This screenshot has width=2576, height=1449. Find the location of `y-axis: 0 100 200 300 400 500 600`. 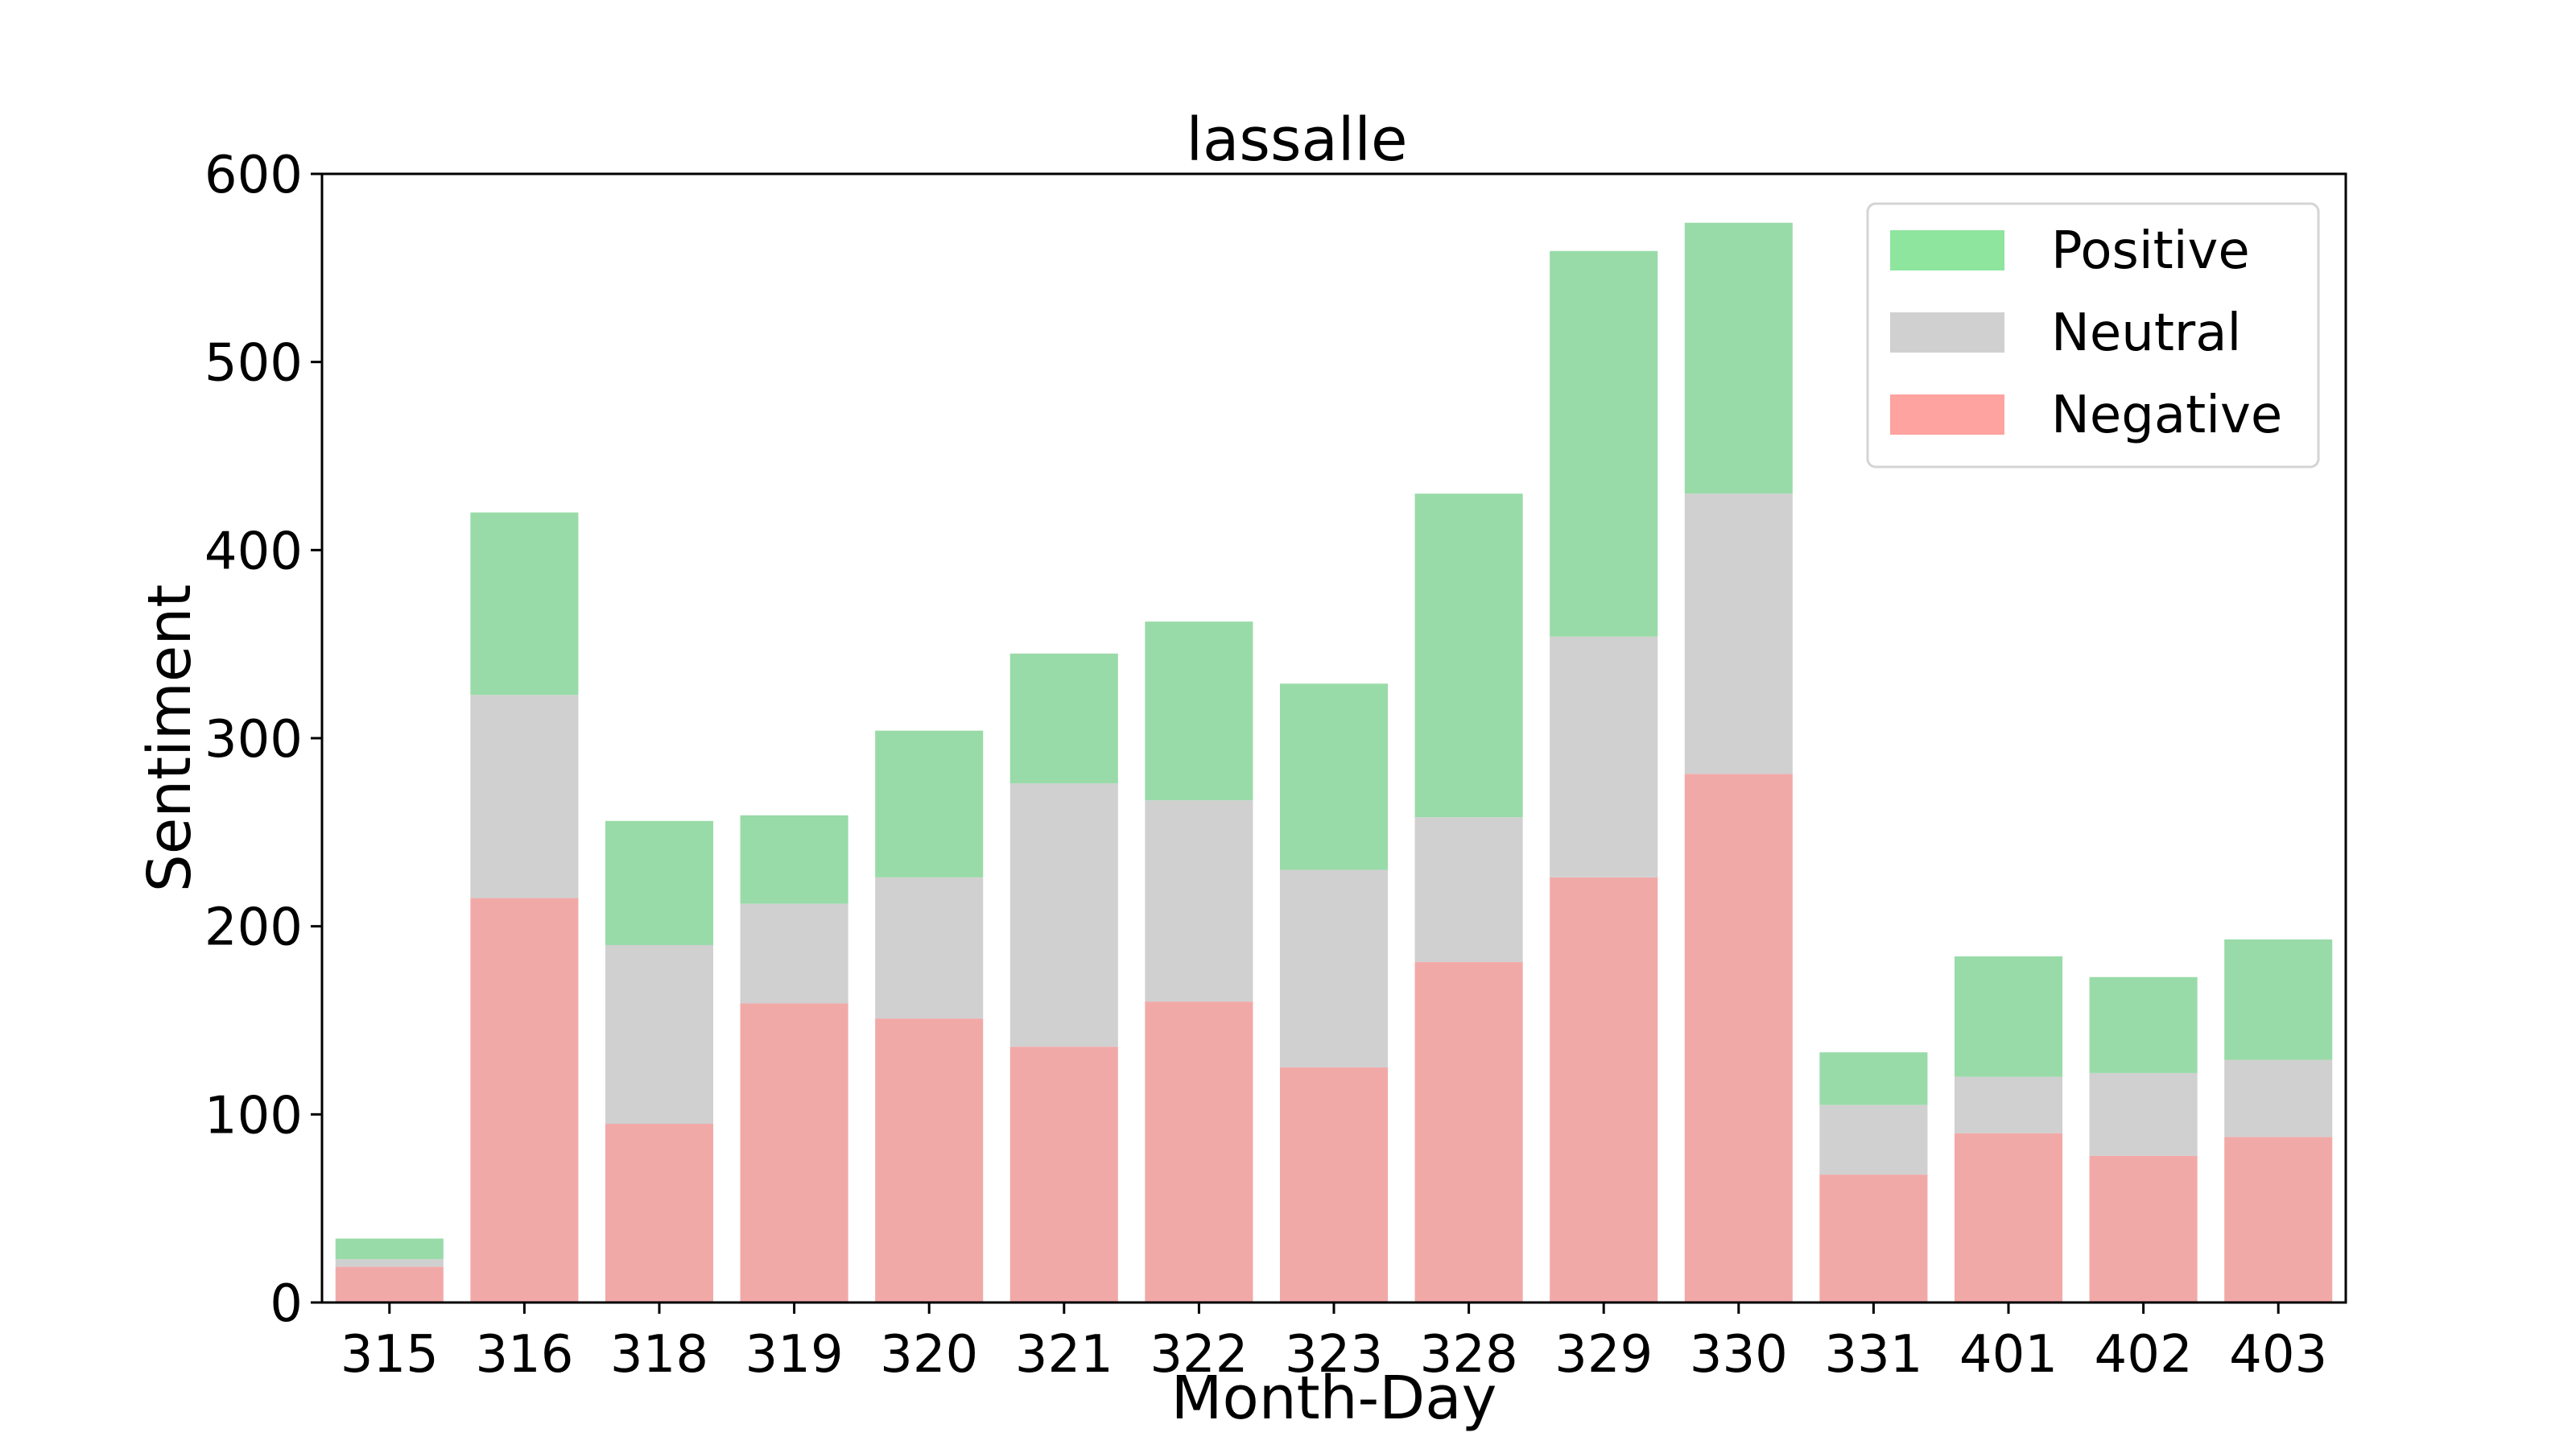

y-axis: 0 100 200 300 400 500 600 is located at coordinates (263, 740).